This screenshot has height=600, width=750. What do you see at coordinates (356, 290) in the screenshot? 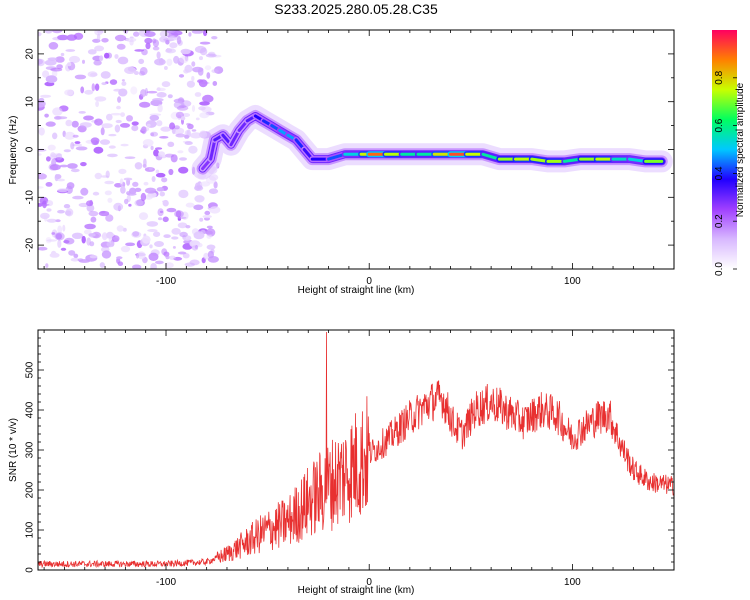
I see `spectrogram-x-label: Height of straight line (km)` at bounding box center [356, 290].